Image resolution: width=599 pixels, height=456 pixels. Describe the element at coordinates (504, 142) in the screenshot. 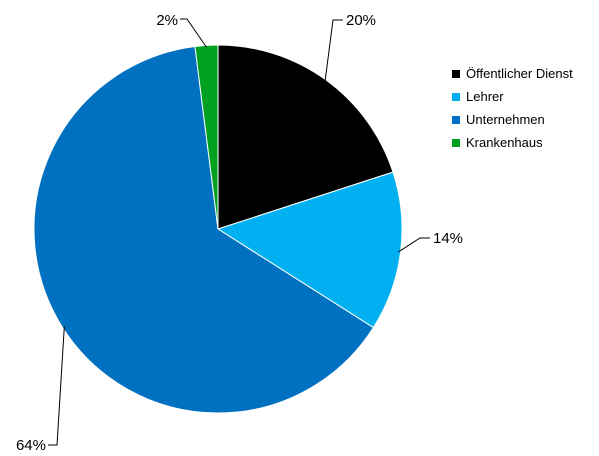

I see `legend-label: Krankenhaus` at that location.